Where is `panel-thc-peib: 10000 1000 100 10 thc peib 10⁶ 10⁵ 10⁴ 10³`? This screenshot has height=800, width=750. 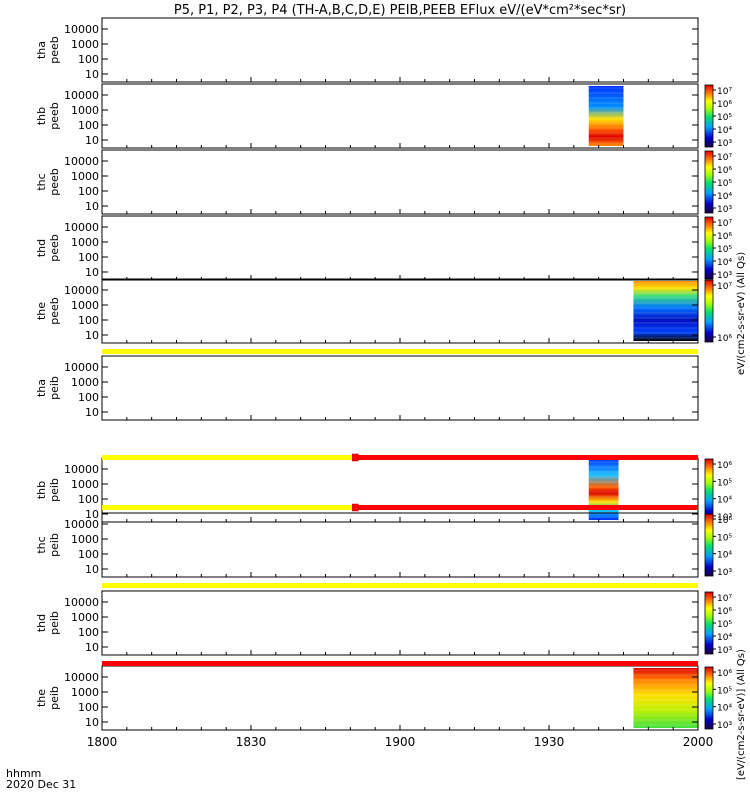 panel-thc-peib: 10000 1000 100 10 thc peib 10⁶ 10⁵ 10⁴ 10³ is located at coordinates (383, 545).